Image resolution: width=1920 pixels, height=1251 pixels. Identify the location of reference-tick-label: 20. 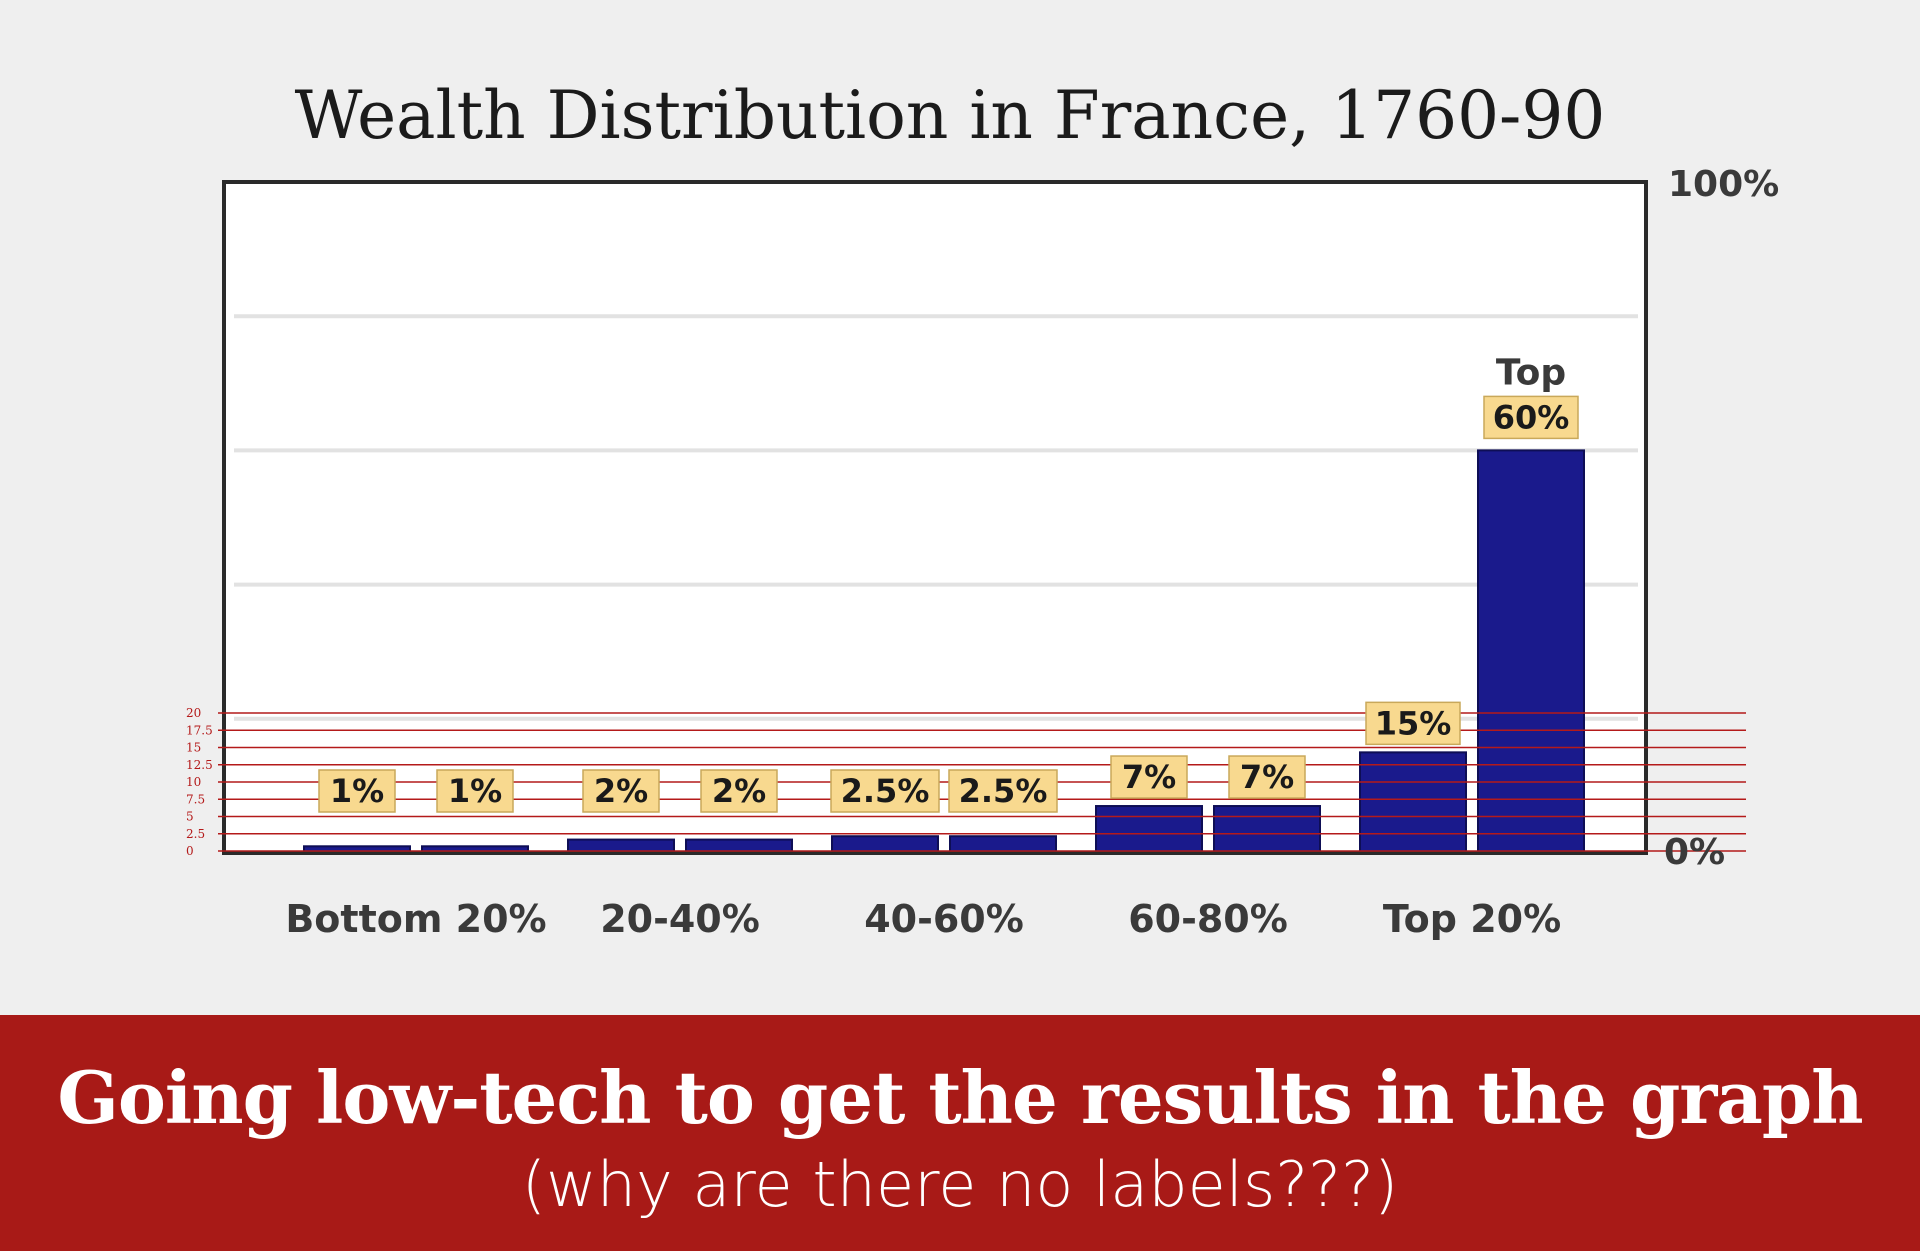
(193, 713).